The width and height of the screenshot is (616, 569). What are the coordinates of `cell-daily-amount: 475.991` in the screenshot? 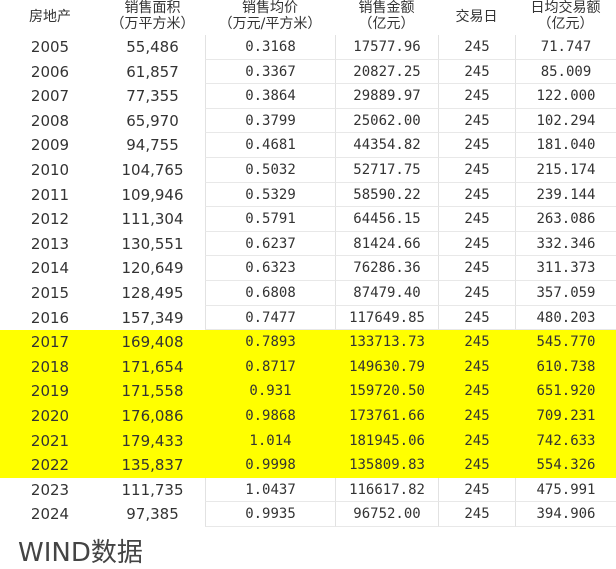 It's located at (565, 490).